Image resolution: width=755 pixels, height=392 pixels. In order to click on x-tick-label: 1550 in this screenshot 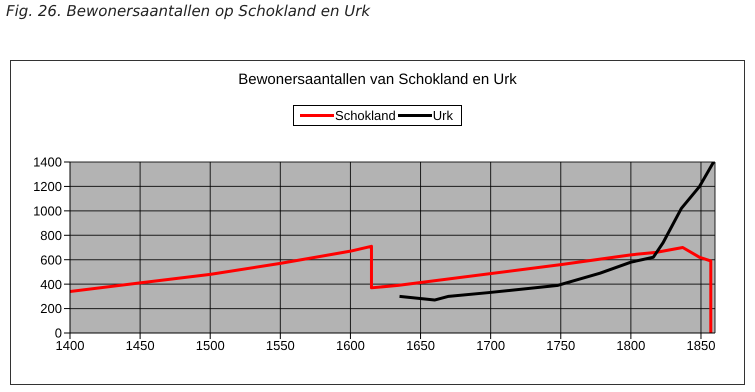, I will do `click(280, 346)`.